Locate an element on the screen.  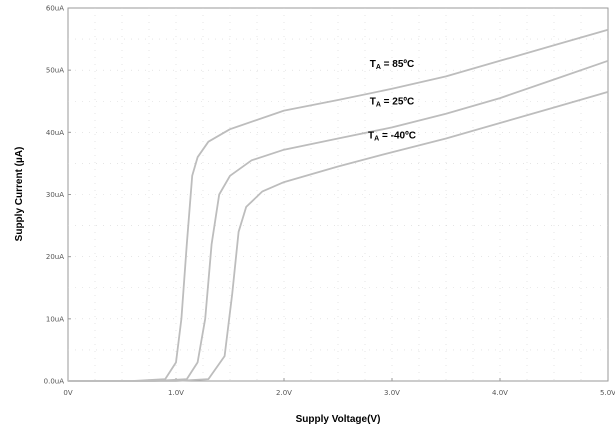
x-tick-label: 0V is located at coordinates (67, 393).